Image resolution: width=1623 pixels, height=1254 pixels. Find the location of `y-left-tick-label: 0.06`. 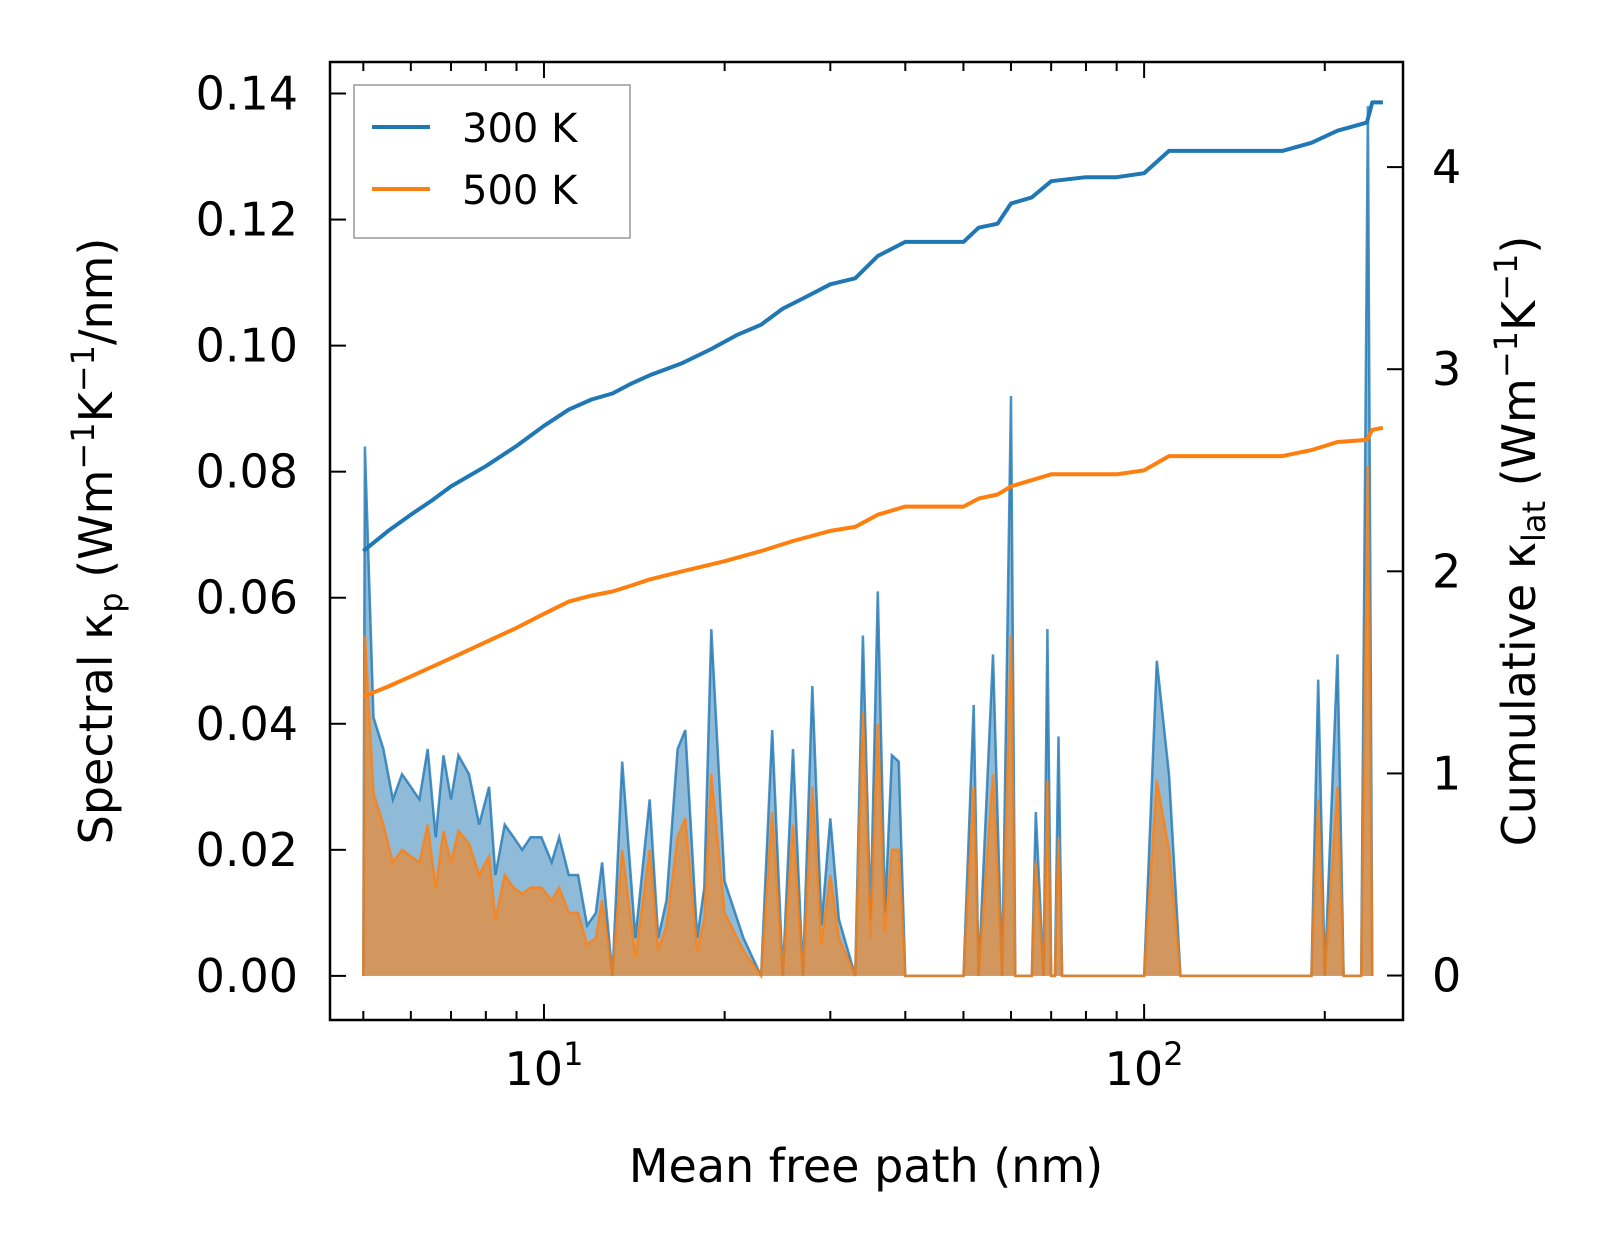

y-left-tick-label: 0.06 is located at coordinates (247, 598).